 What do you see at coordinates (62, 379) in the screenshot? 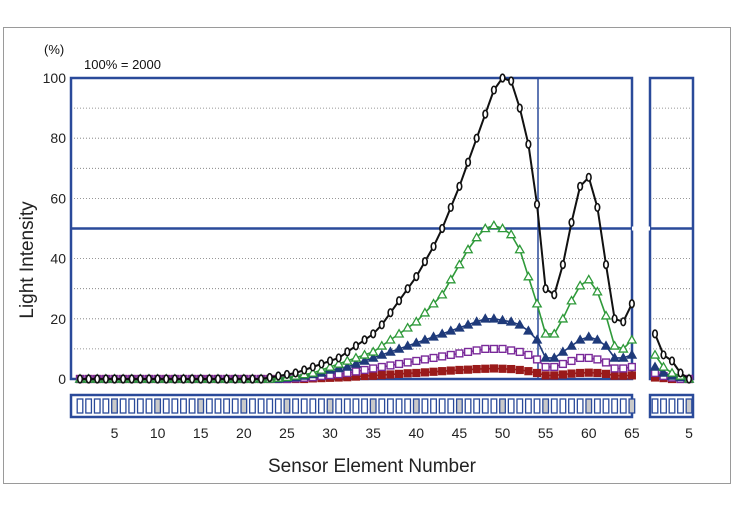
I see `y-tick-label: 0` at bounding box center [62, 379].